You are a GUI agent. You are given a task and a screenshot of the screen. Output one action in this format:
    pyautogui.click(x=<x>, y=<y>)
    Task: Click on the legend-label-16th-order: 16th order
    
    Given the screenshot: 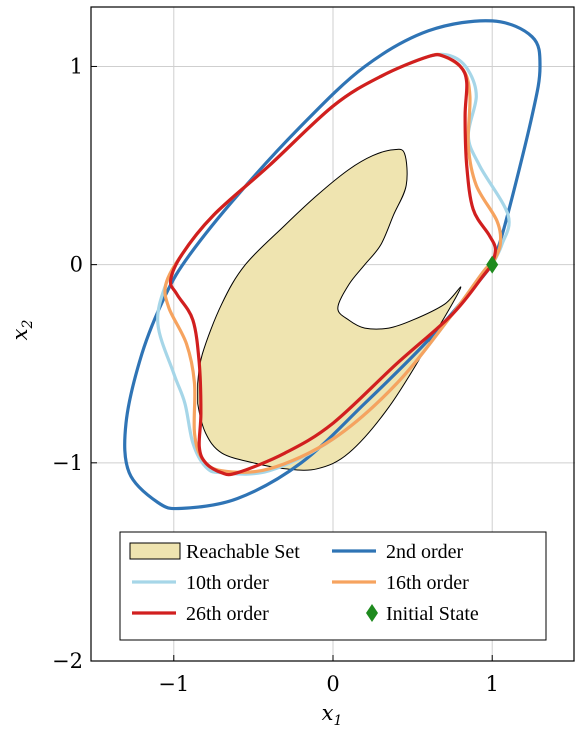 What is the action you would take?
    pyautogui.click(x=427, y=583)
    